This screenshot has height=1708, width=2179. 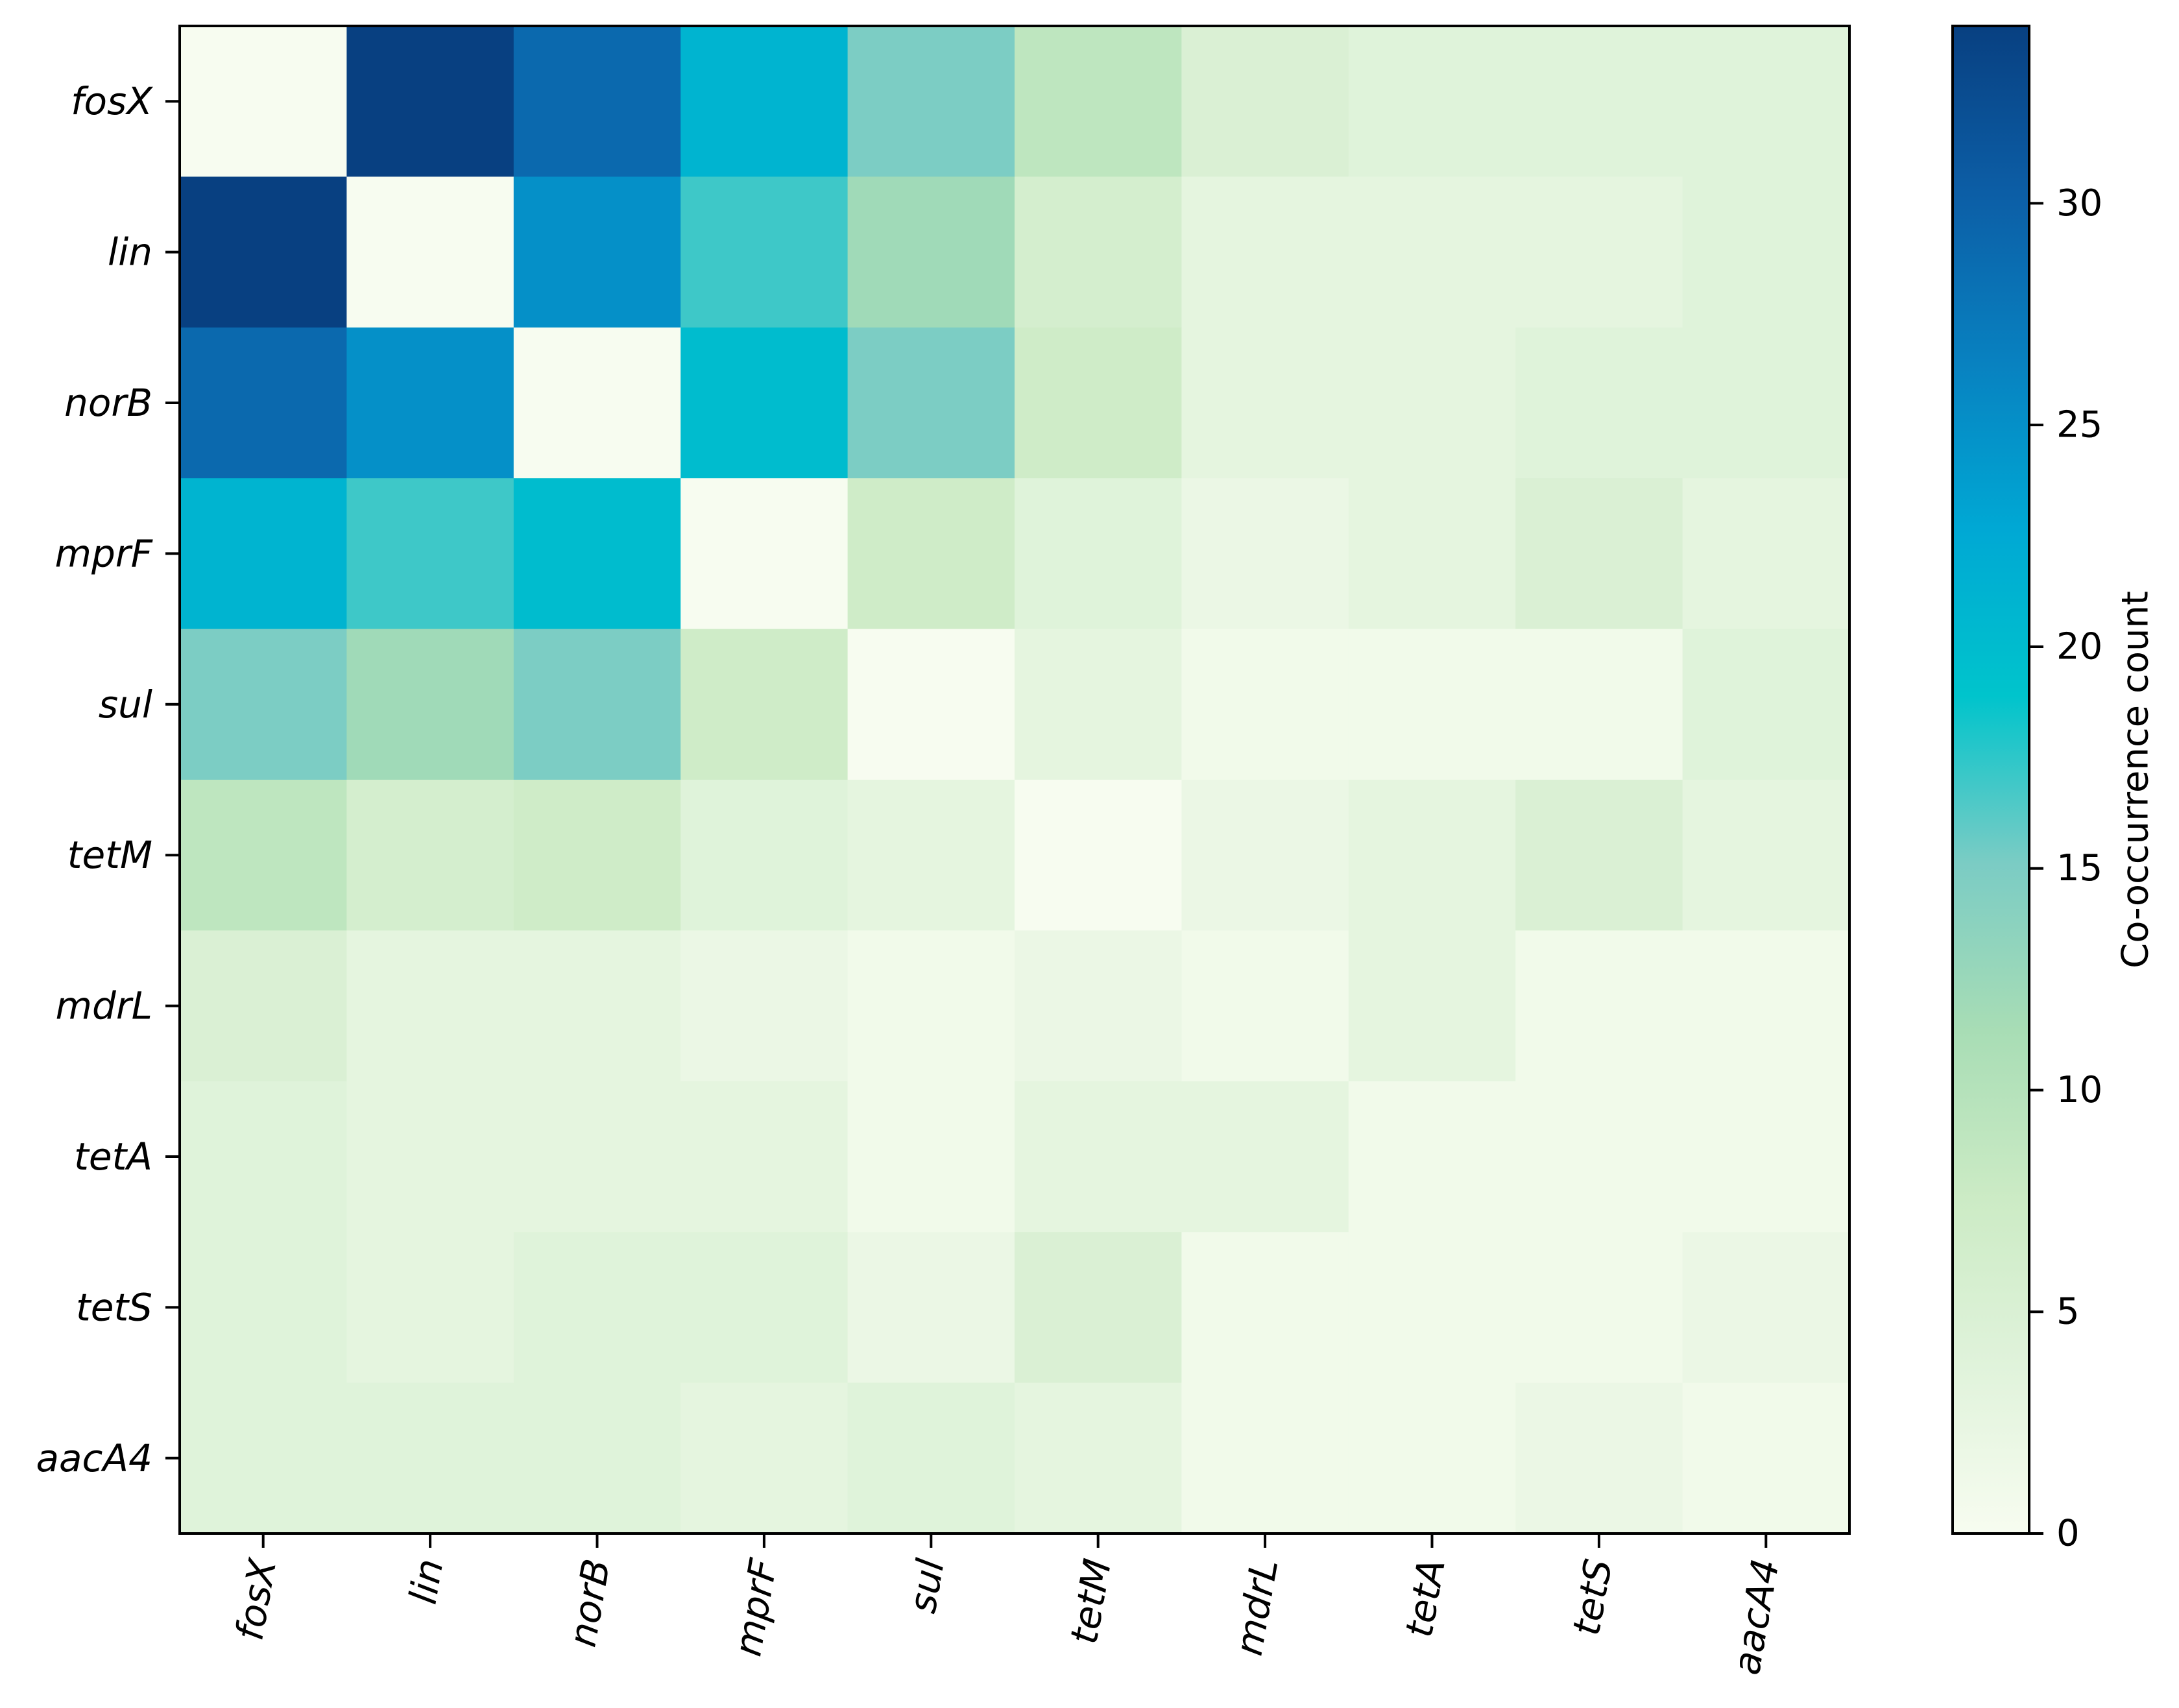 What do you see at coordinates (597, 1308) in the screenshot?
I see `heatmap-cell-tetS-norB` at bounding box center [597, 1308].